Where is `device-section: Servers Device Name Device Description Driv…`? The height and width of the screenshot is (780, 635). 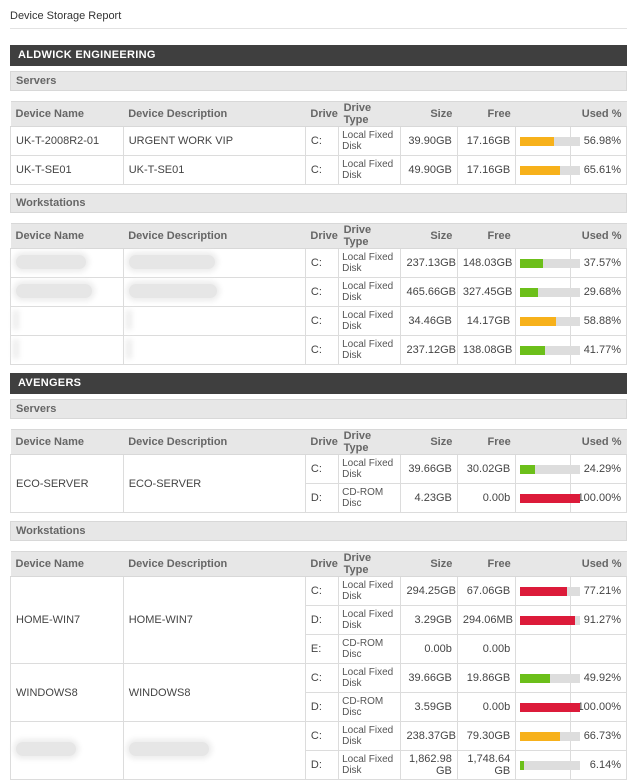
device-section: Servers Device Name Device Description Driv… is located at coordinates (319, 456).